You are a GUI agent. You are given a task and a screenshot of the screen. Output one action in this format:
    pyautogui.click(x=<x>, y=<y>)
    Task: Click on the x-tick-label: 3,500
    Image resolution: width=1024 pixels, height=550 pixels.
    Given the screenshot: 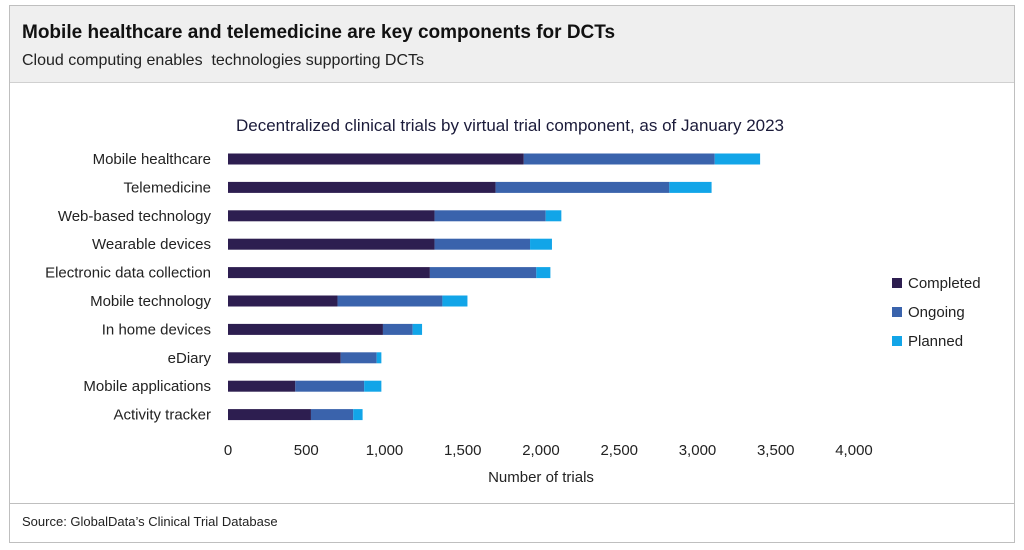 What is the action you would take?
    pyautogui.click(x=776, y=450)
    